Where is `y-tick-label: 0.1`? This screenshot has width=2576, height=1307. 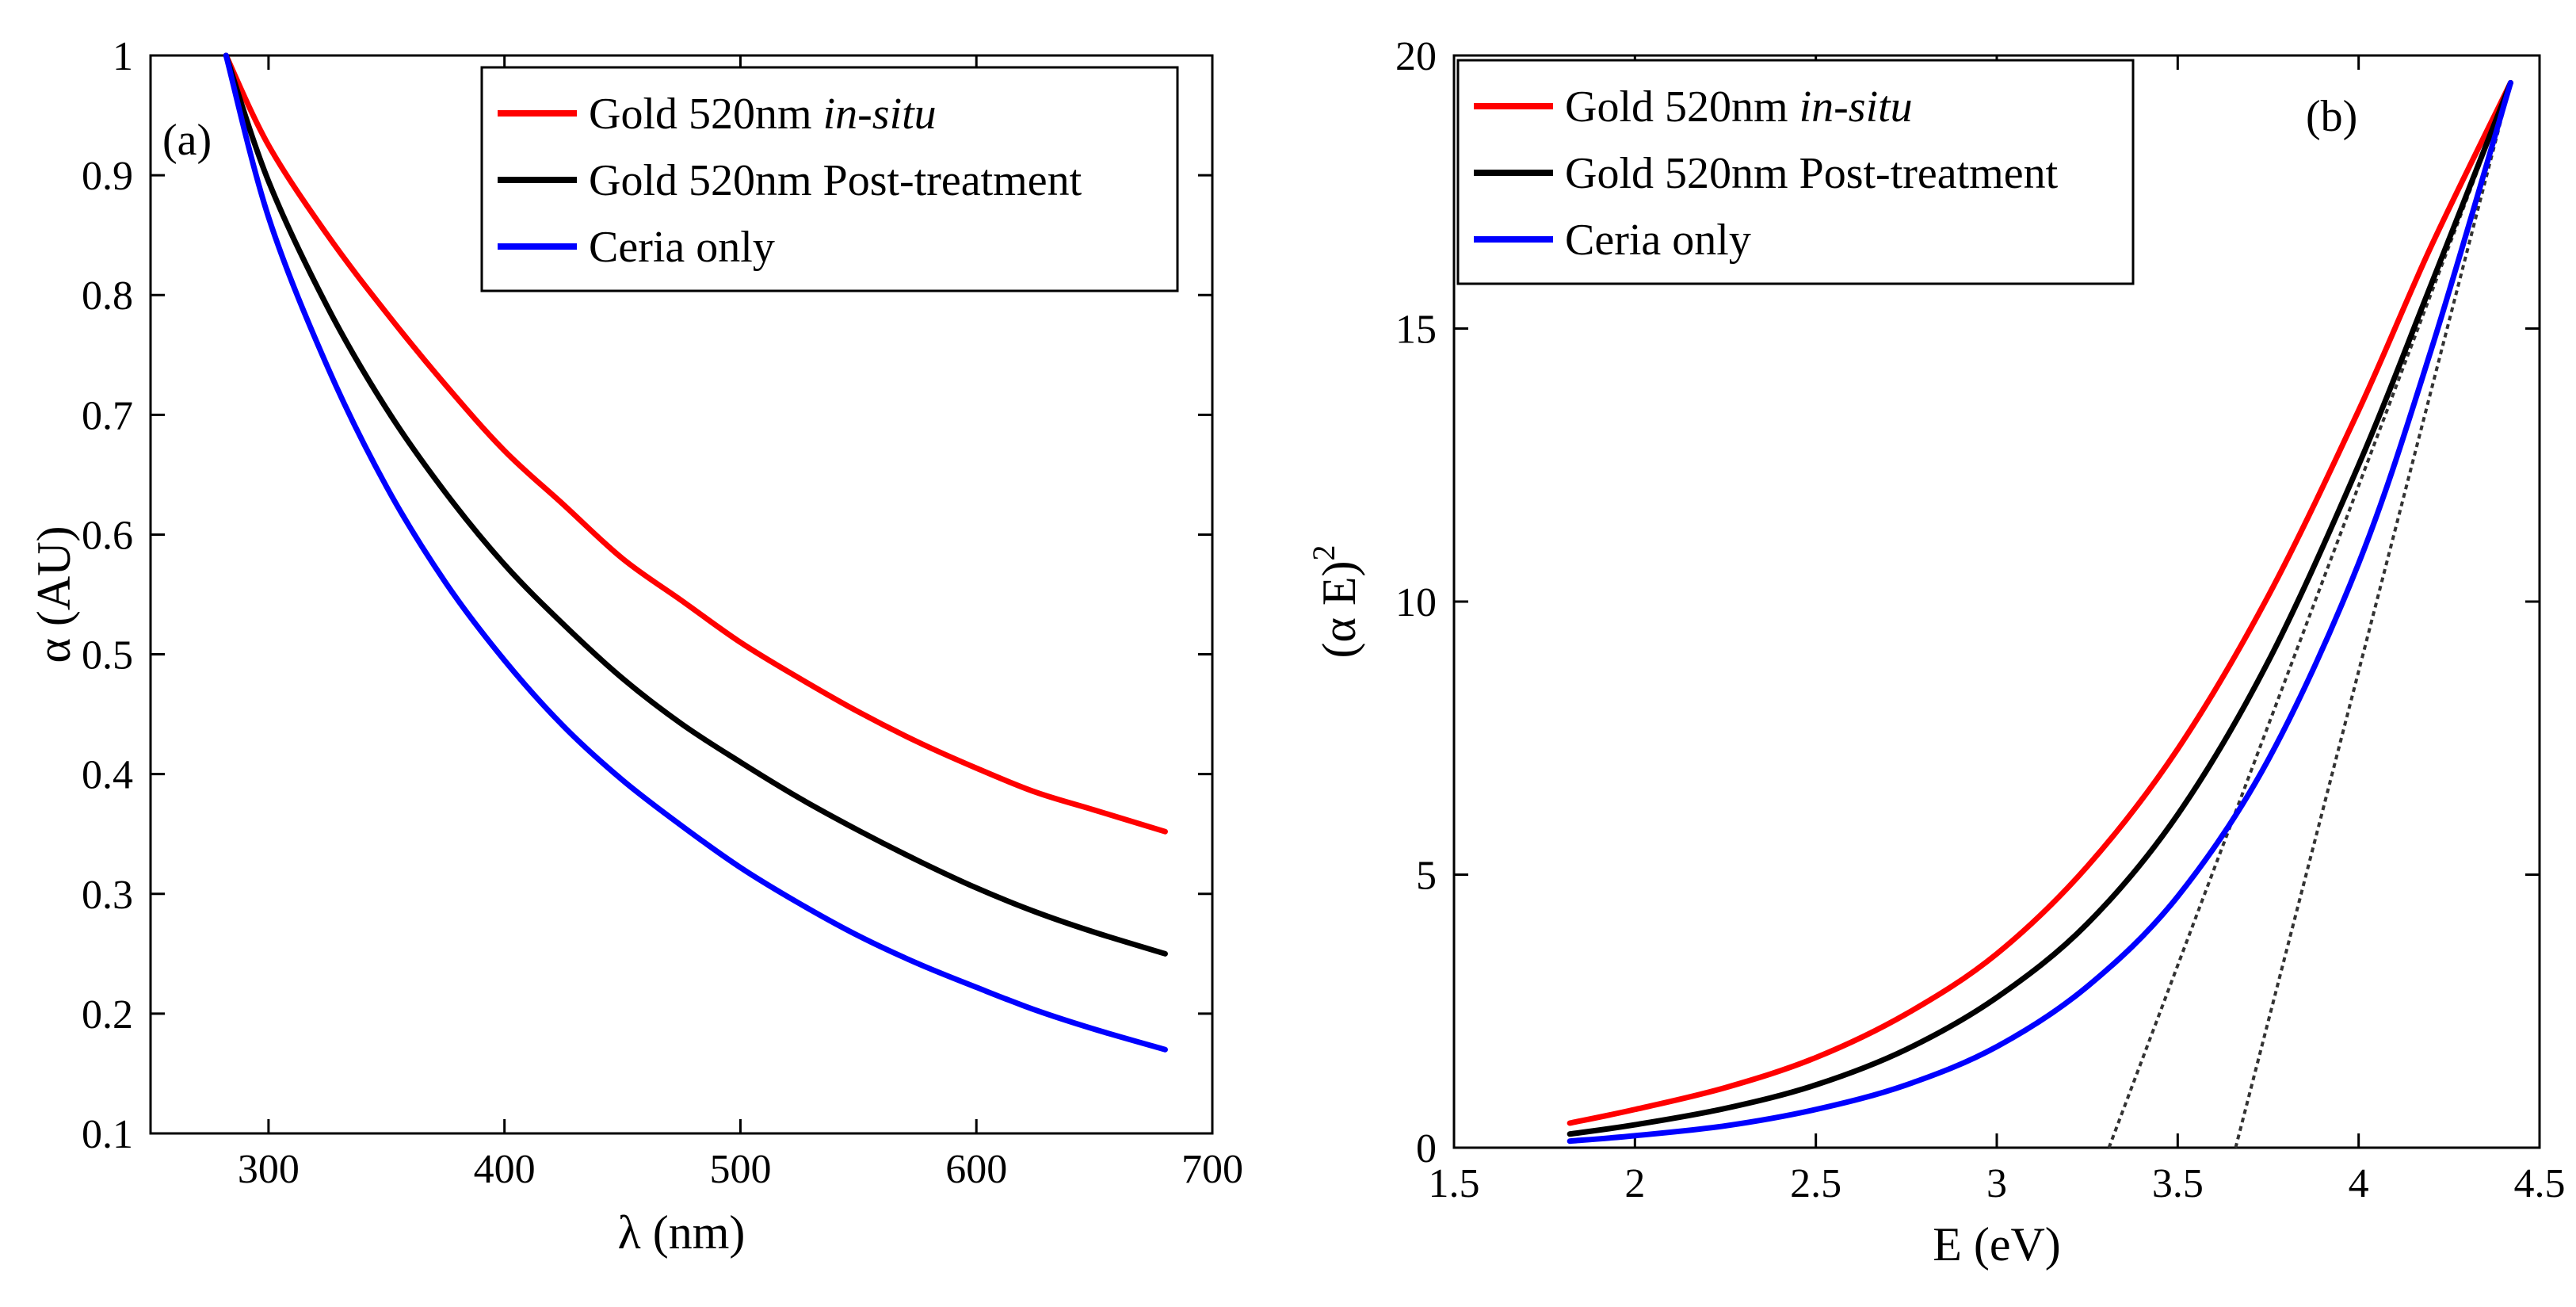 y-tick-label: 0.1 is located at coordinates (108, 1134).